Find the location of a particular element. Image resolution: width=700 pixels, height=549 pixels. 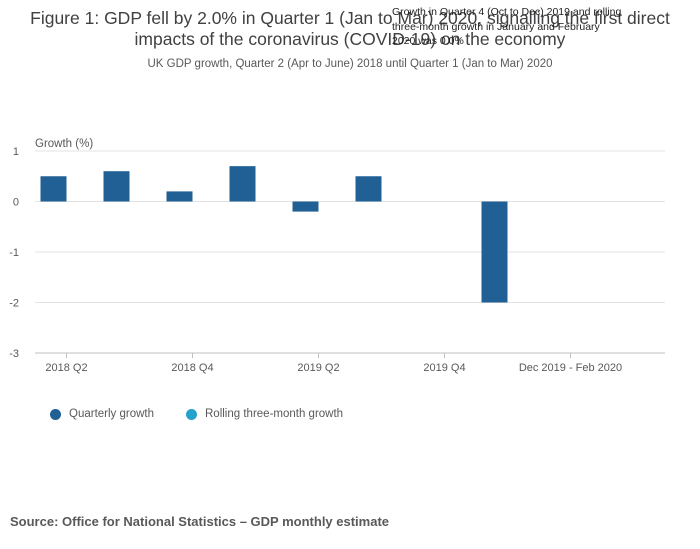

y-tick-label: -3 is located at coordinates (14, 354).